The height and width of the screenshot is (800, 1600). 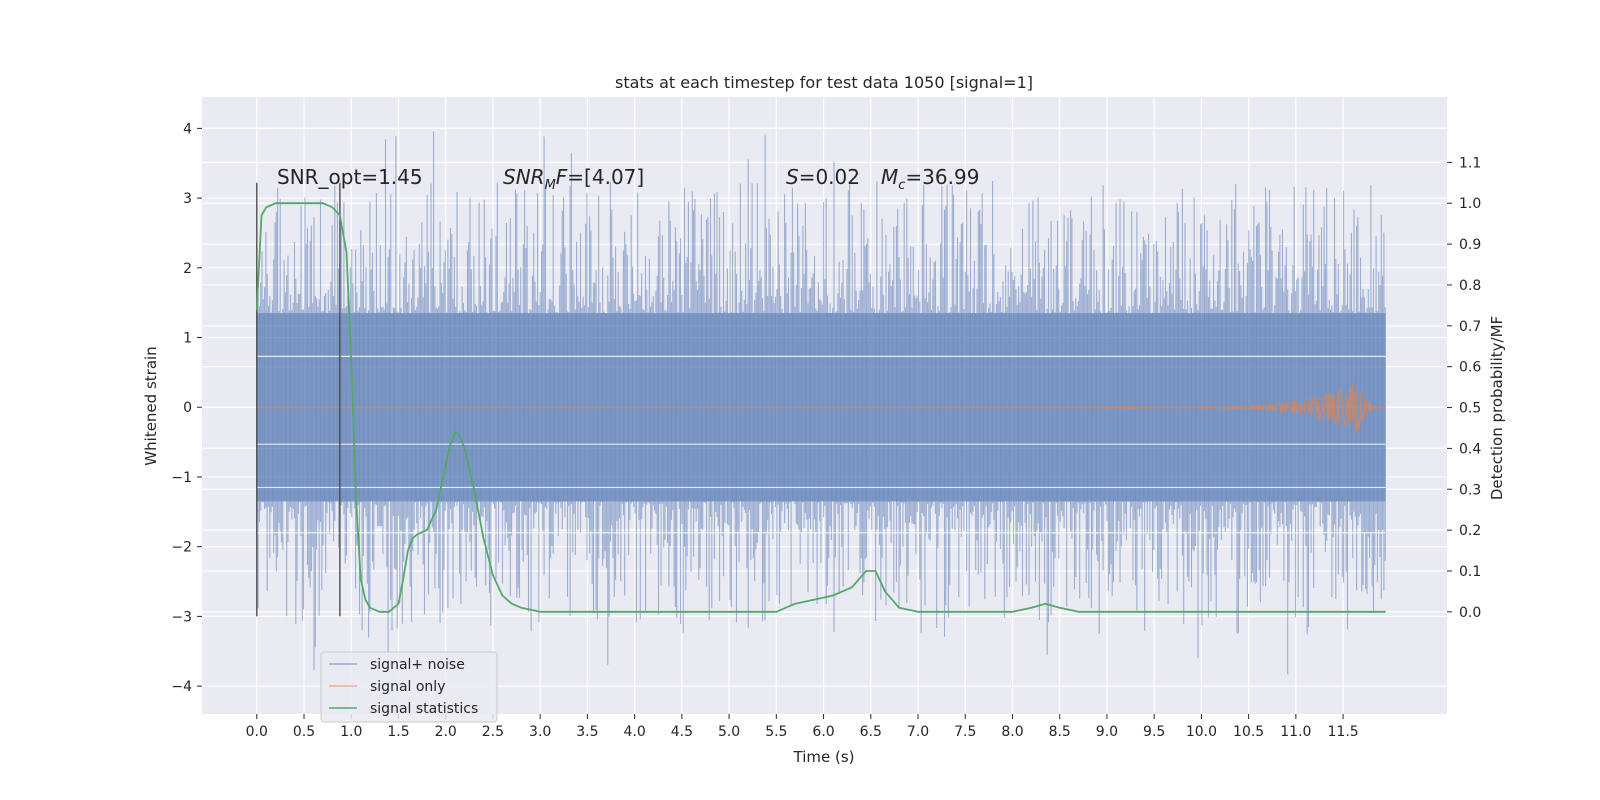 I want to click on s-symbol: S, so click(x=792, y=177).